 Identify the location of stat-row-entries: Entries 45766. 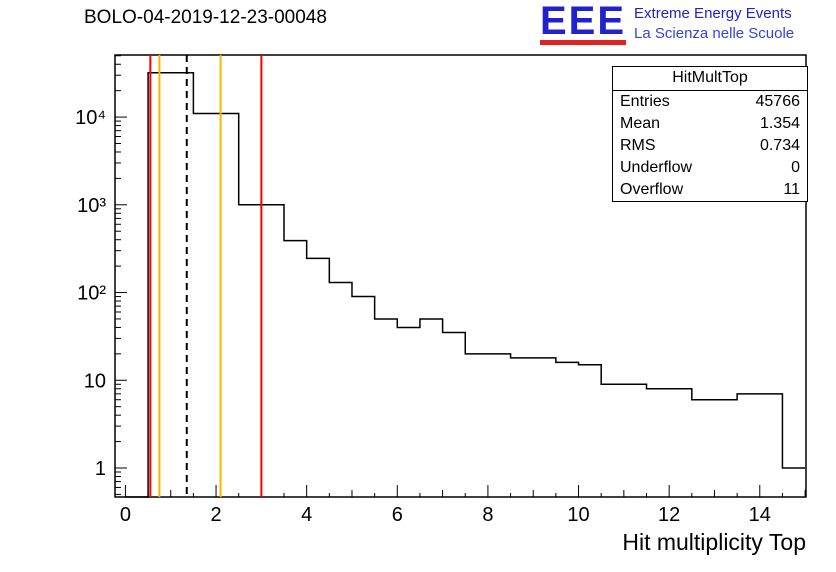
(710, 102).